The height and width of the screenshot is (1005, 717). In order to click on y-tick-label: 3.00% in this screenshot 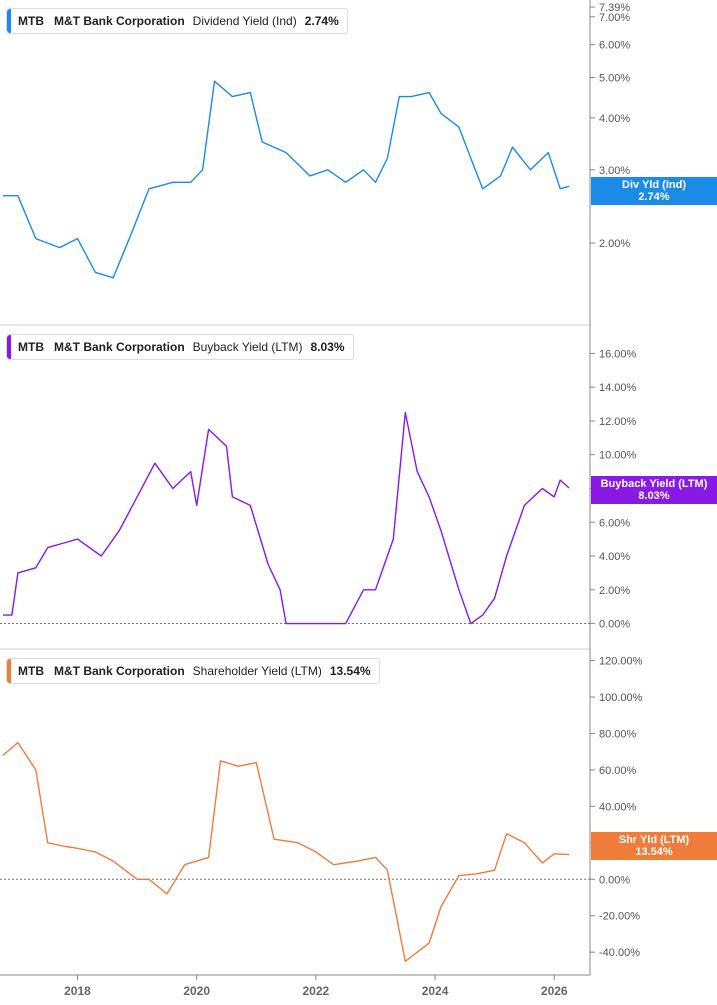, I will do `click(614, 171)`.